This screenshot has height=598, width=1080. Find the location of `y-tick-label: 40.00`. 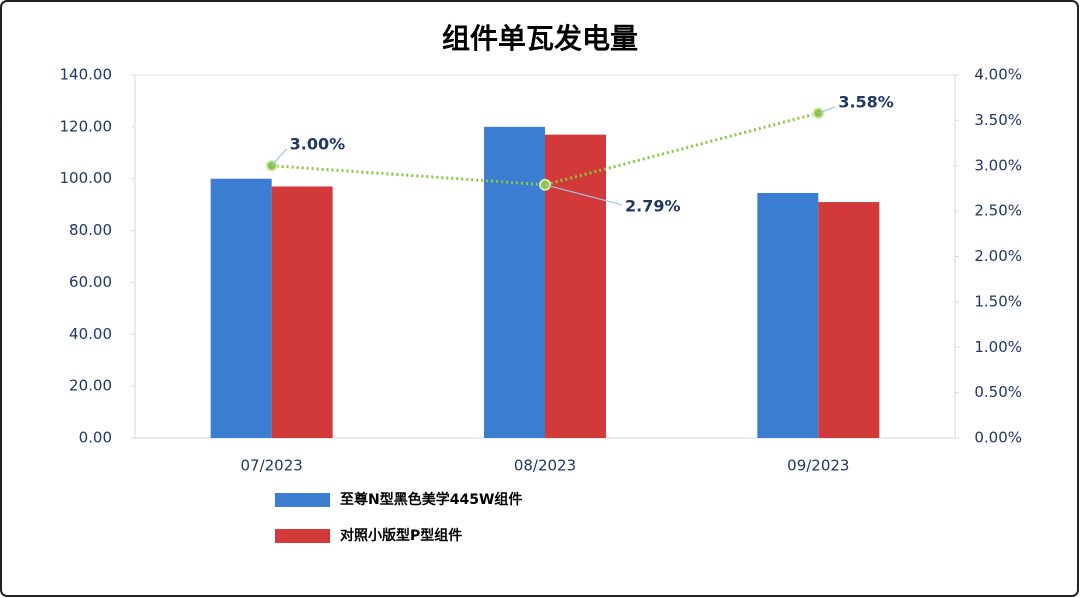

y-tick-label: 40.00 is located at coordinates (90, 334).